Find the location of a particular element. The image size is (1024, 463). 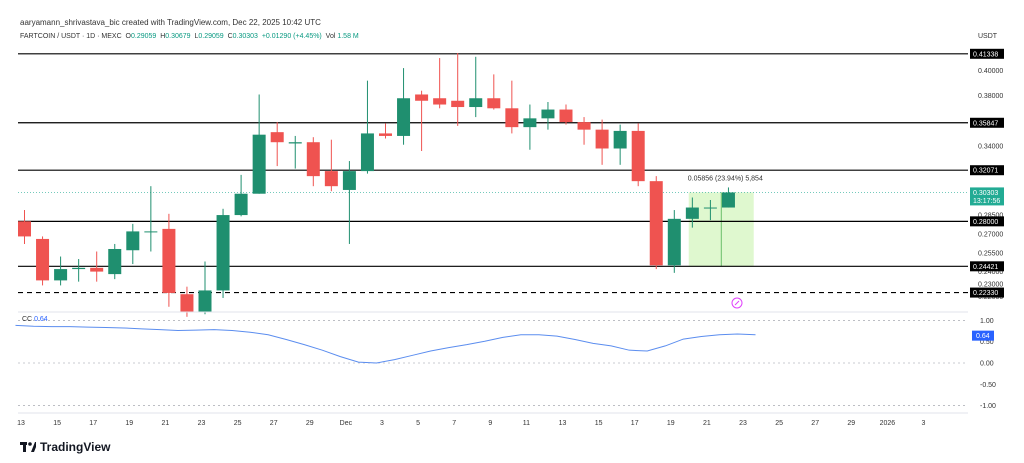

open-label: O is located at coordinates (128, 36).